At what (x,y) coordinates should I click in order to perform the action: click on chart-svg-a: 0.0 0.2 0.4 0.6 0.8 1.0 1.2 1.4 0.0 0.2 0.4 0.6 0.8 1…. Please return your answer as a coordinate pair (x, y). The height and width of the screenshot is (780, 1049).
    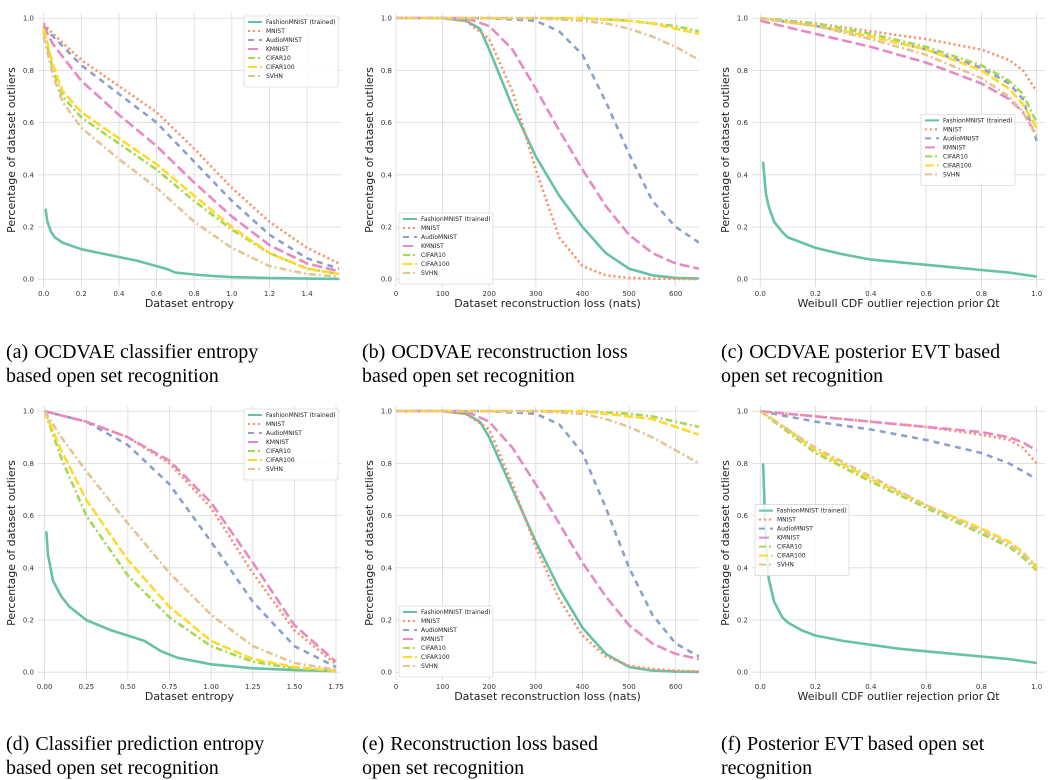
    Looking at the image, I should click on (173, 161).